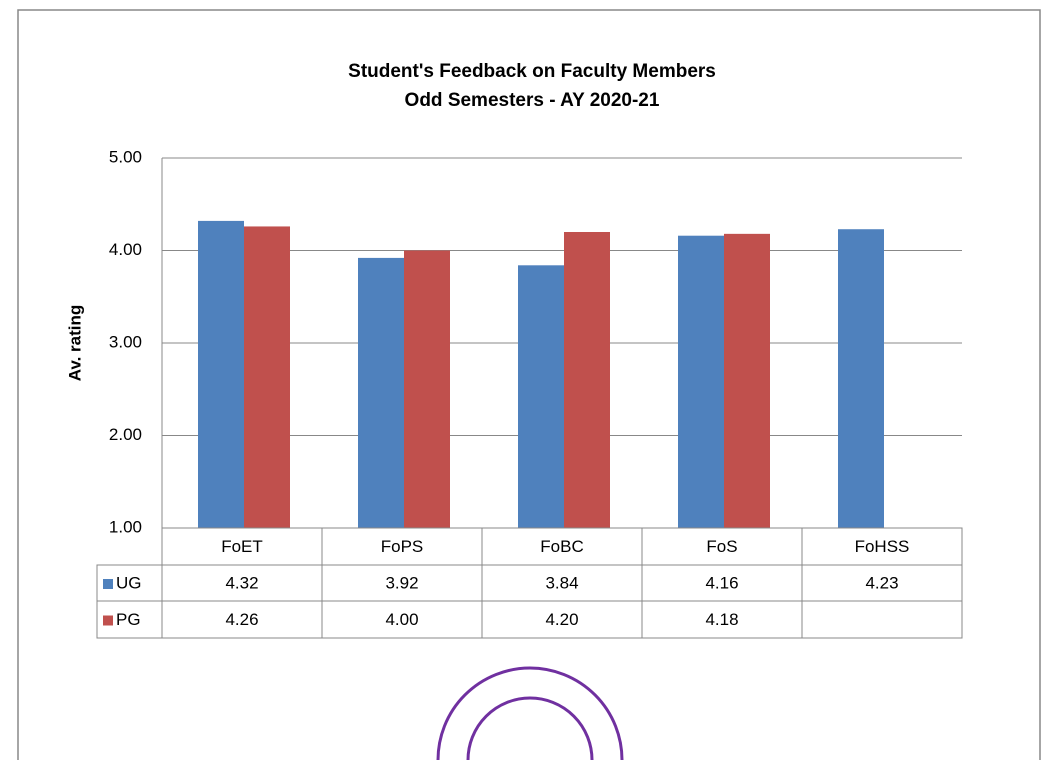 This screenshot has width=1053, height=760. I want to click on data-label: 4.32, so click(241, 582).